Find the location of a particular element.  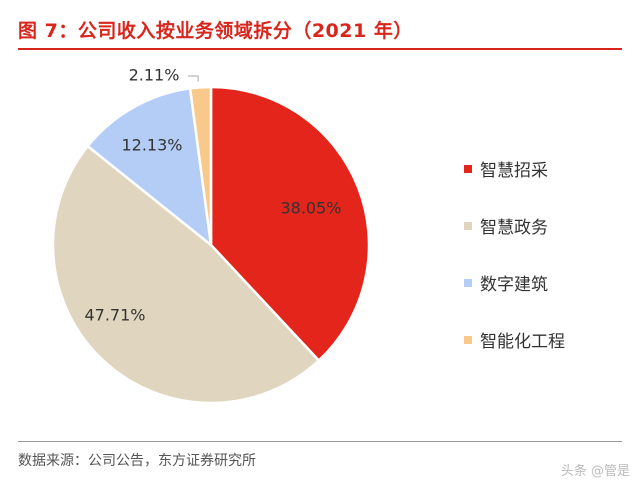

title-divider is located at coordinates (320, 49).